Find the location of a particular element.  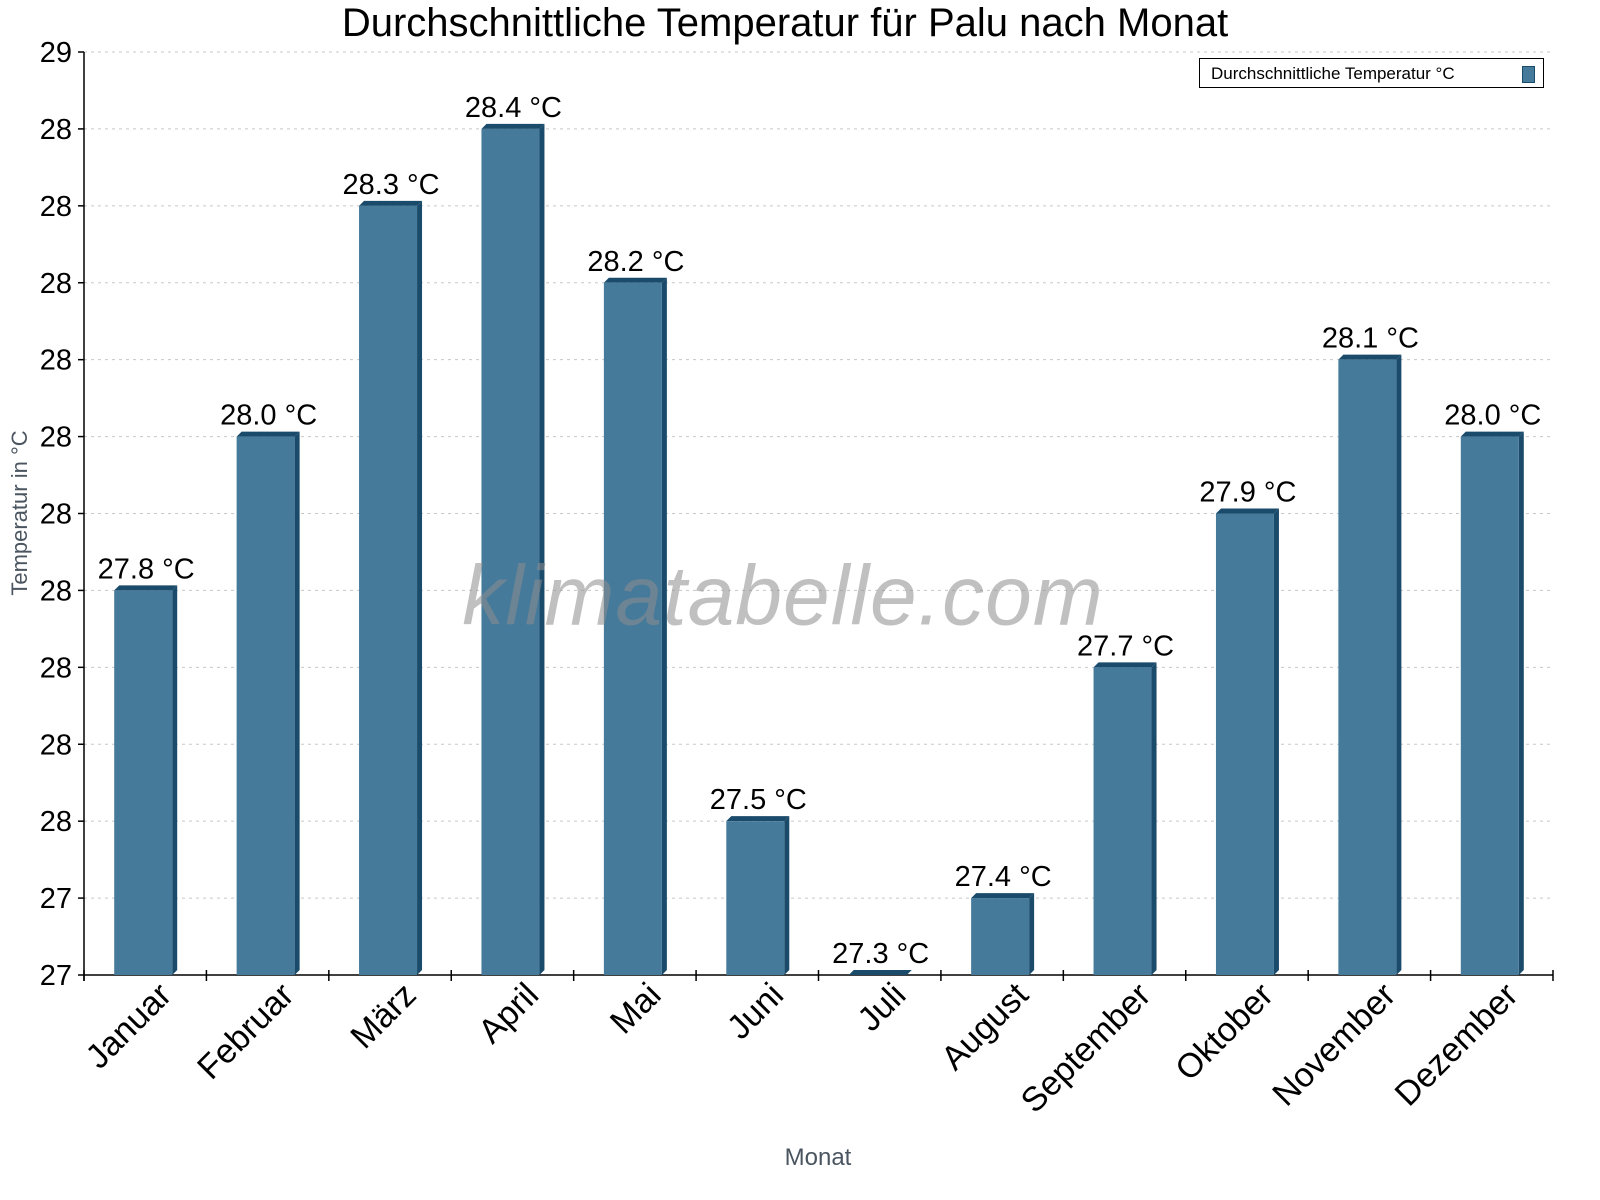

x-tick-label: März is located at coordinates (383, 1016).